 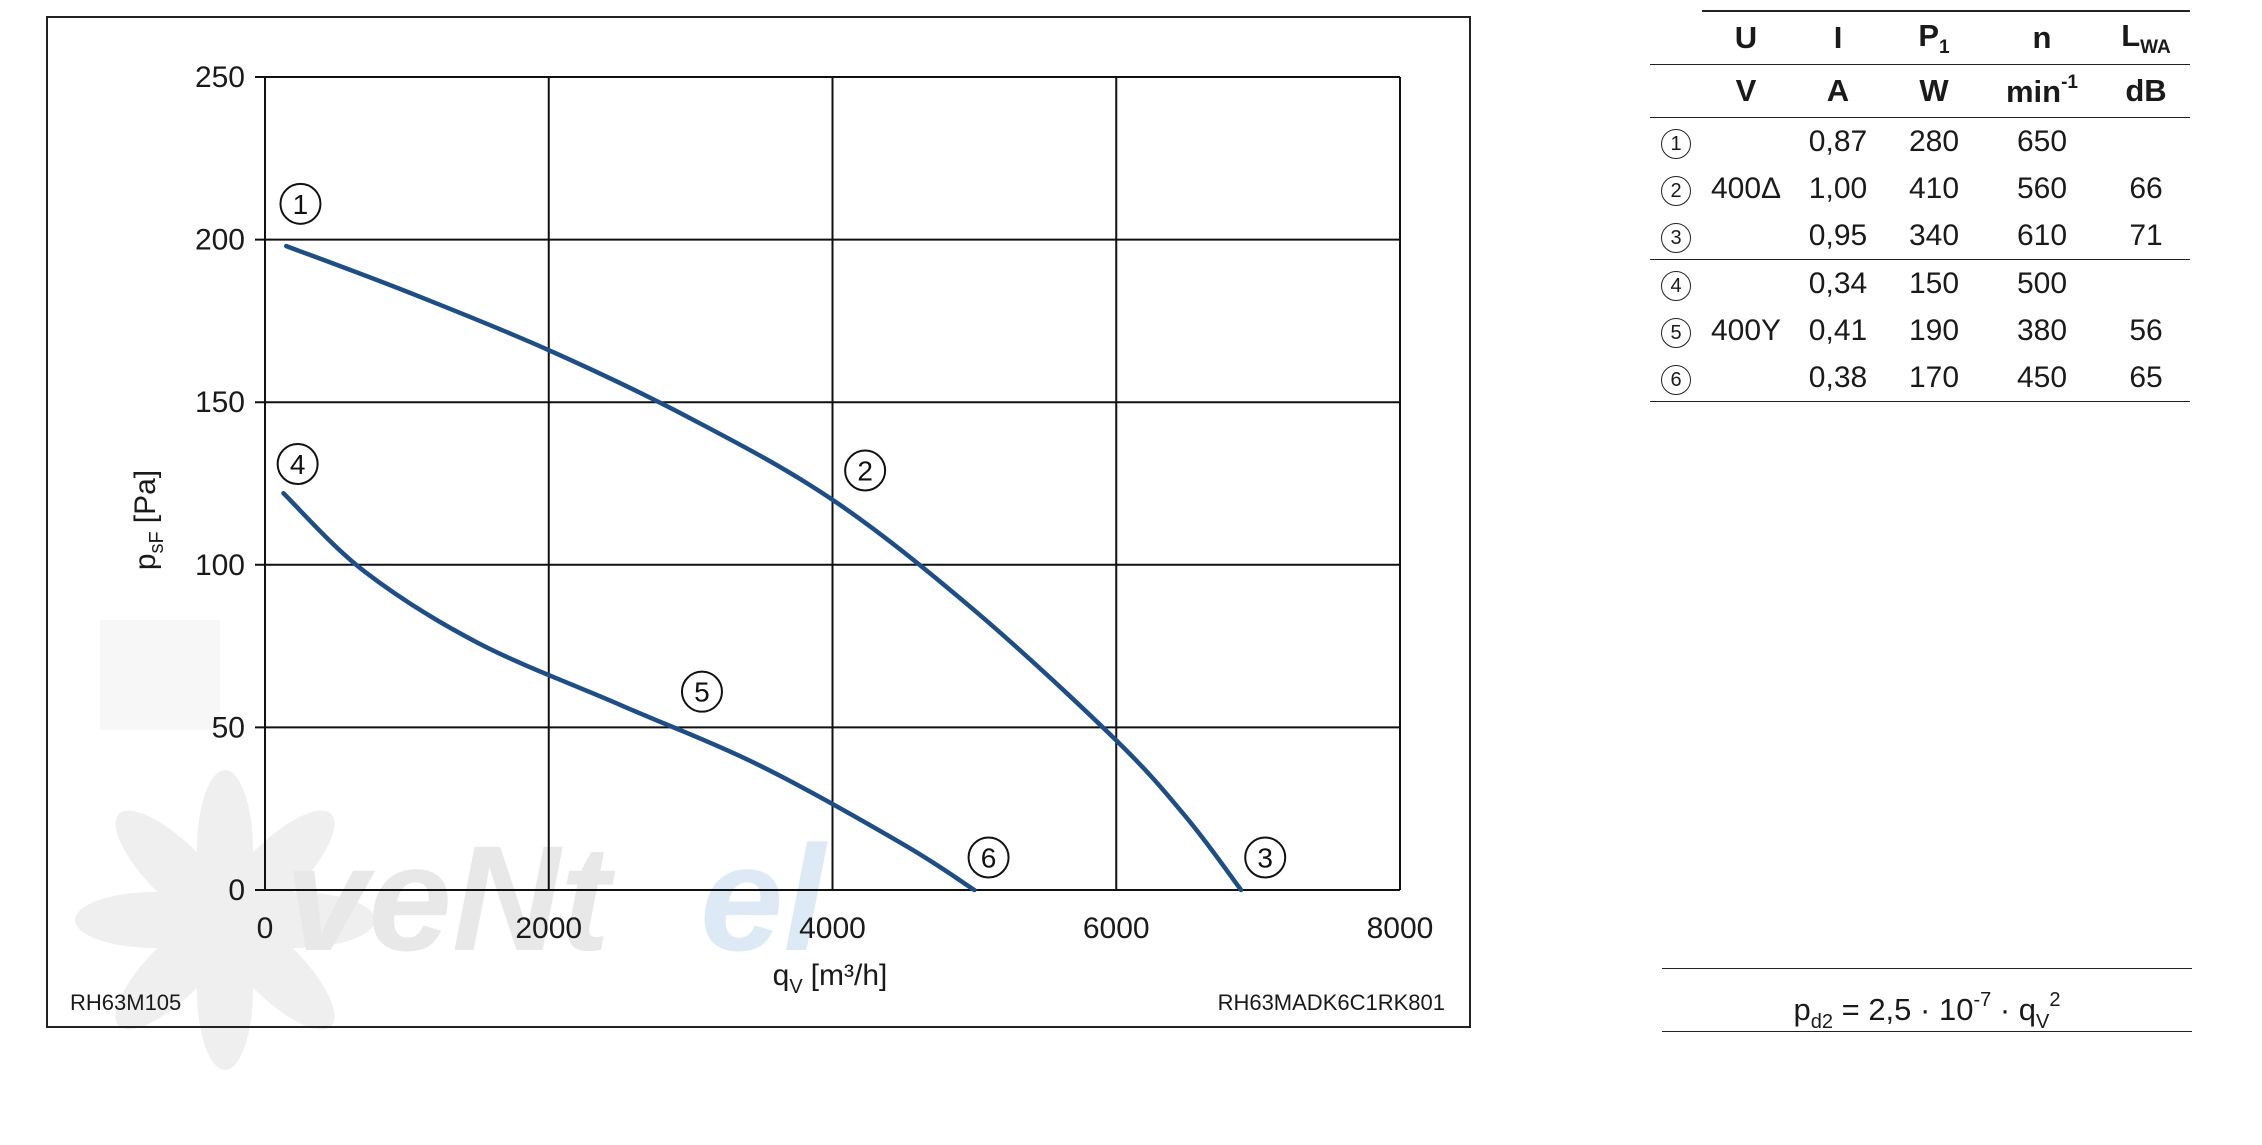 I want to click on cell-speed: 560, so click(x=2042, y=188).